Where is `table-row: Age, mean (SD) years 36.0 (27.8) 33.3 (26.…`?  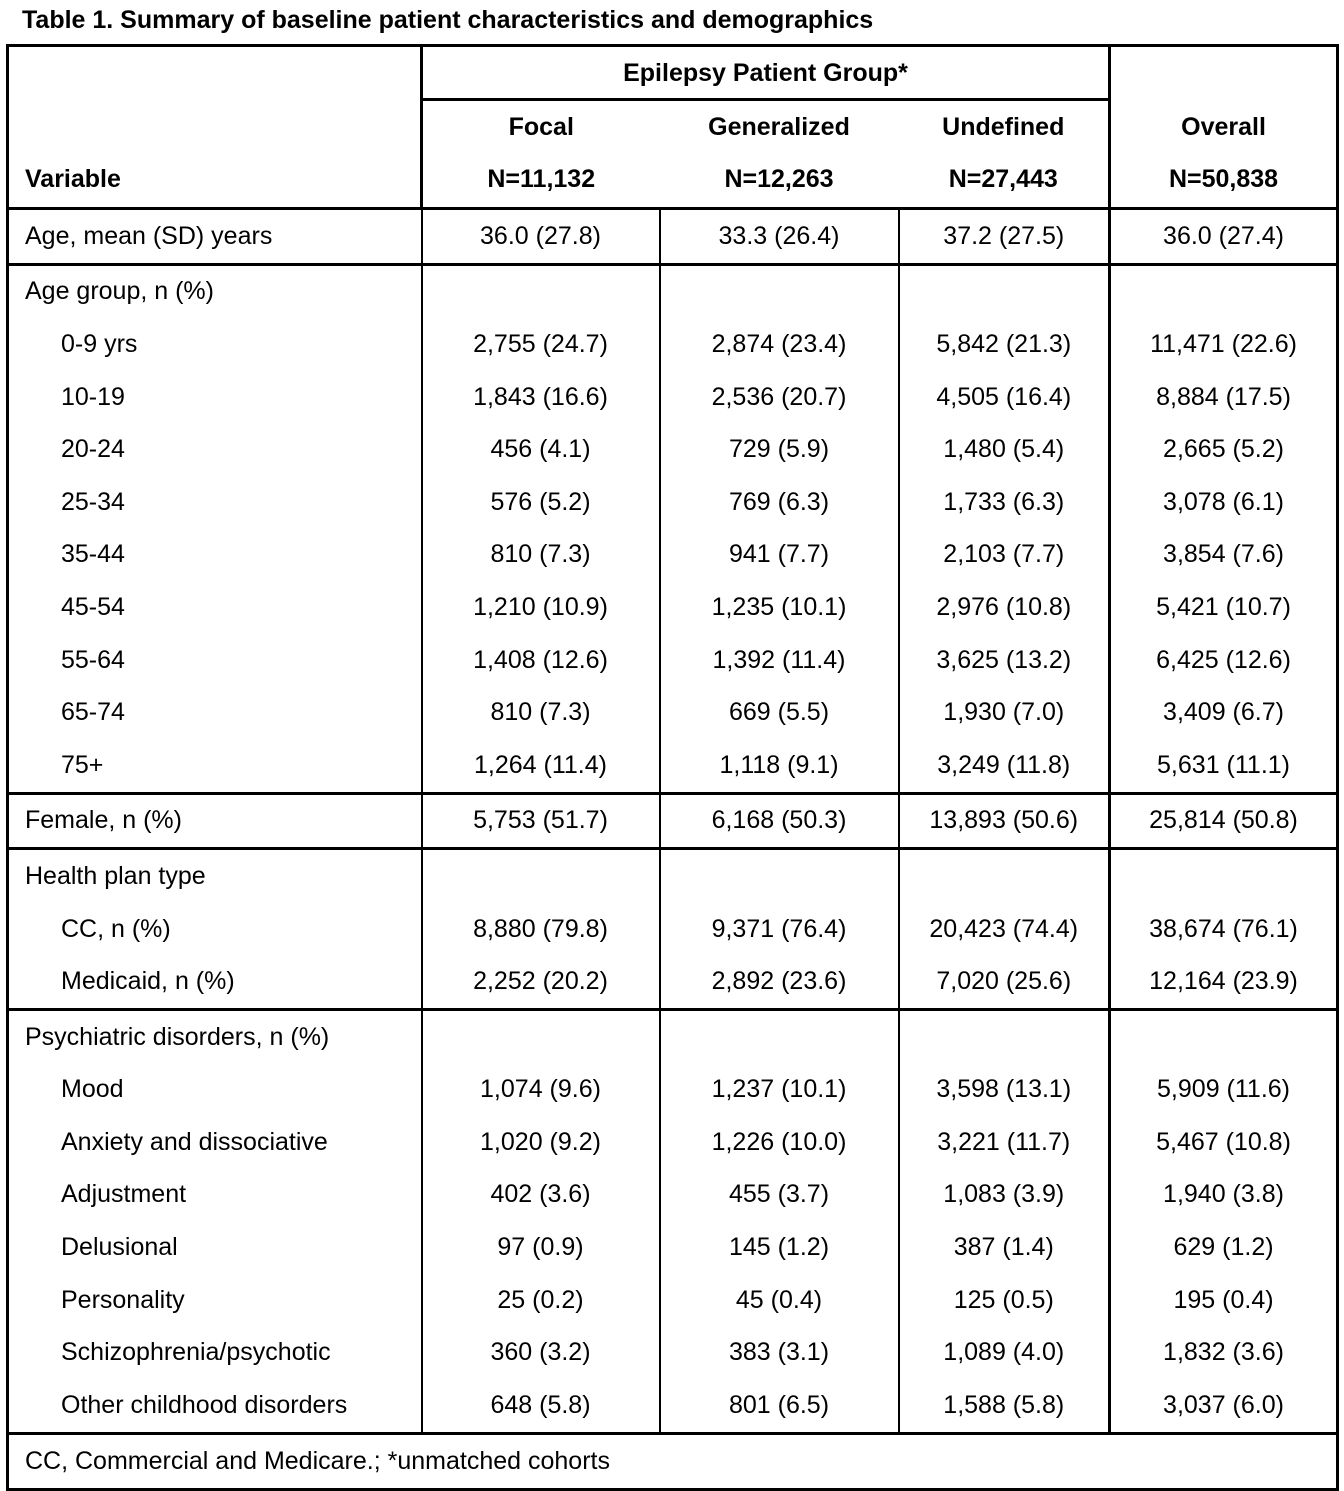 table-row: Age, mean (SD) years 36.0 (27.8) 33.3 (26.… is located at coordinates (673, 236).